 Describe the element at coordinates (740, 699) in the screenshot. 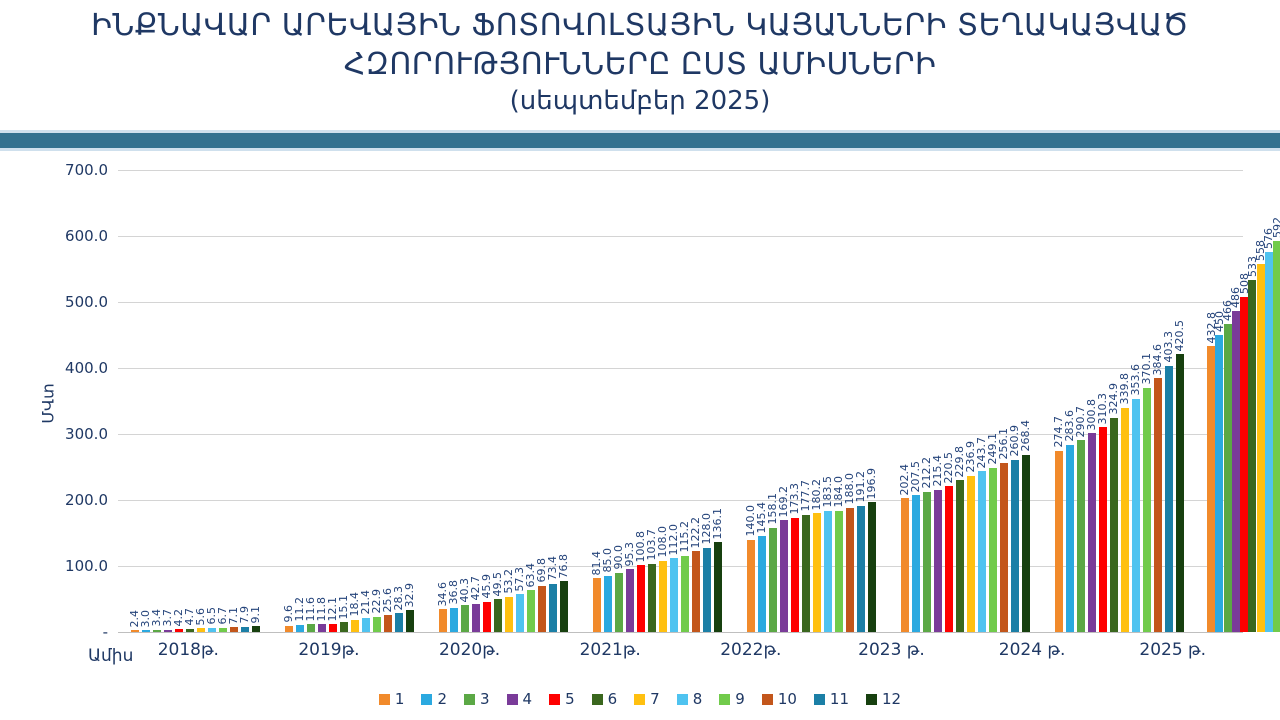

I see `legend-label: 9` at that location.